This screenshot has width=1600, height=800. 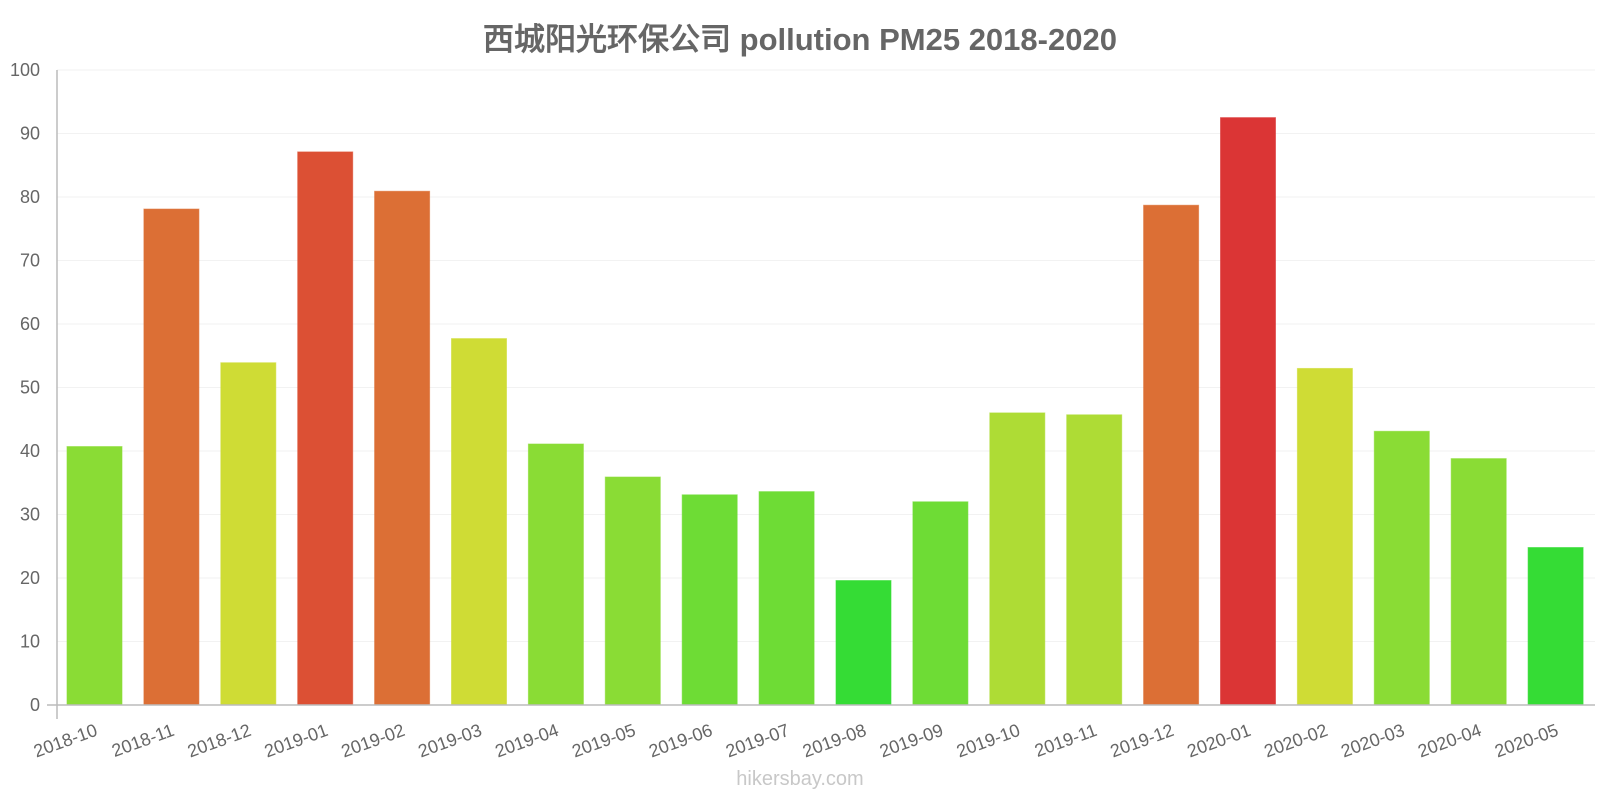 I want to click on y-tick-label: 10, so click(x=30, y=642).